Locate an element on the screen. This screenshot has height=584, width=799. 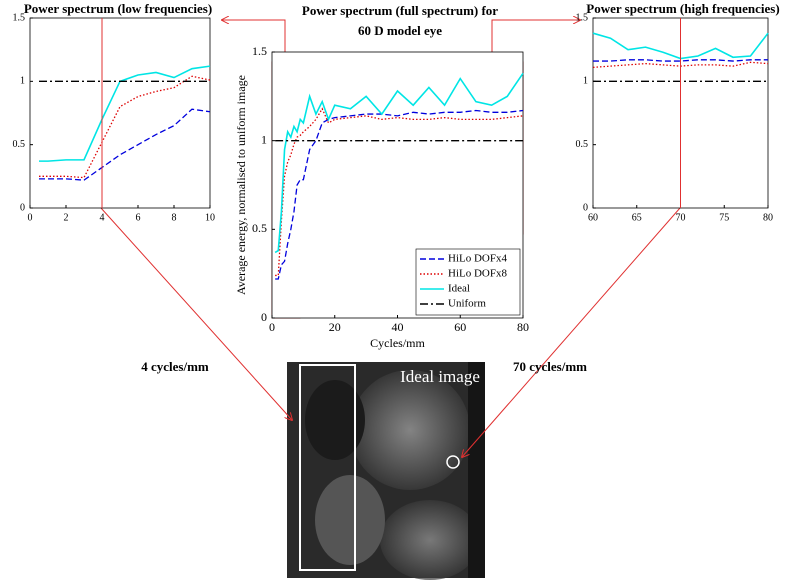
legend-label: HiLo DOFx4 is located at coordinates (477, 259).